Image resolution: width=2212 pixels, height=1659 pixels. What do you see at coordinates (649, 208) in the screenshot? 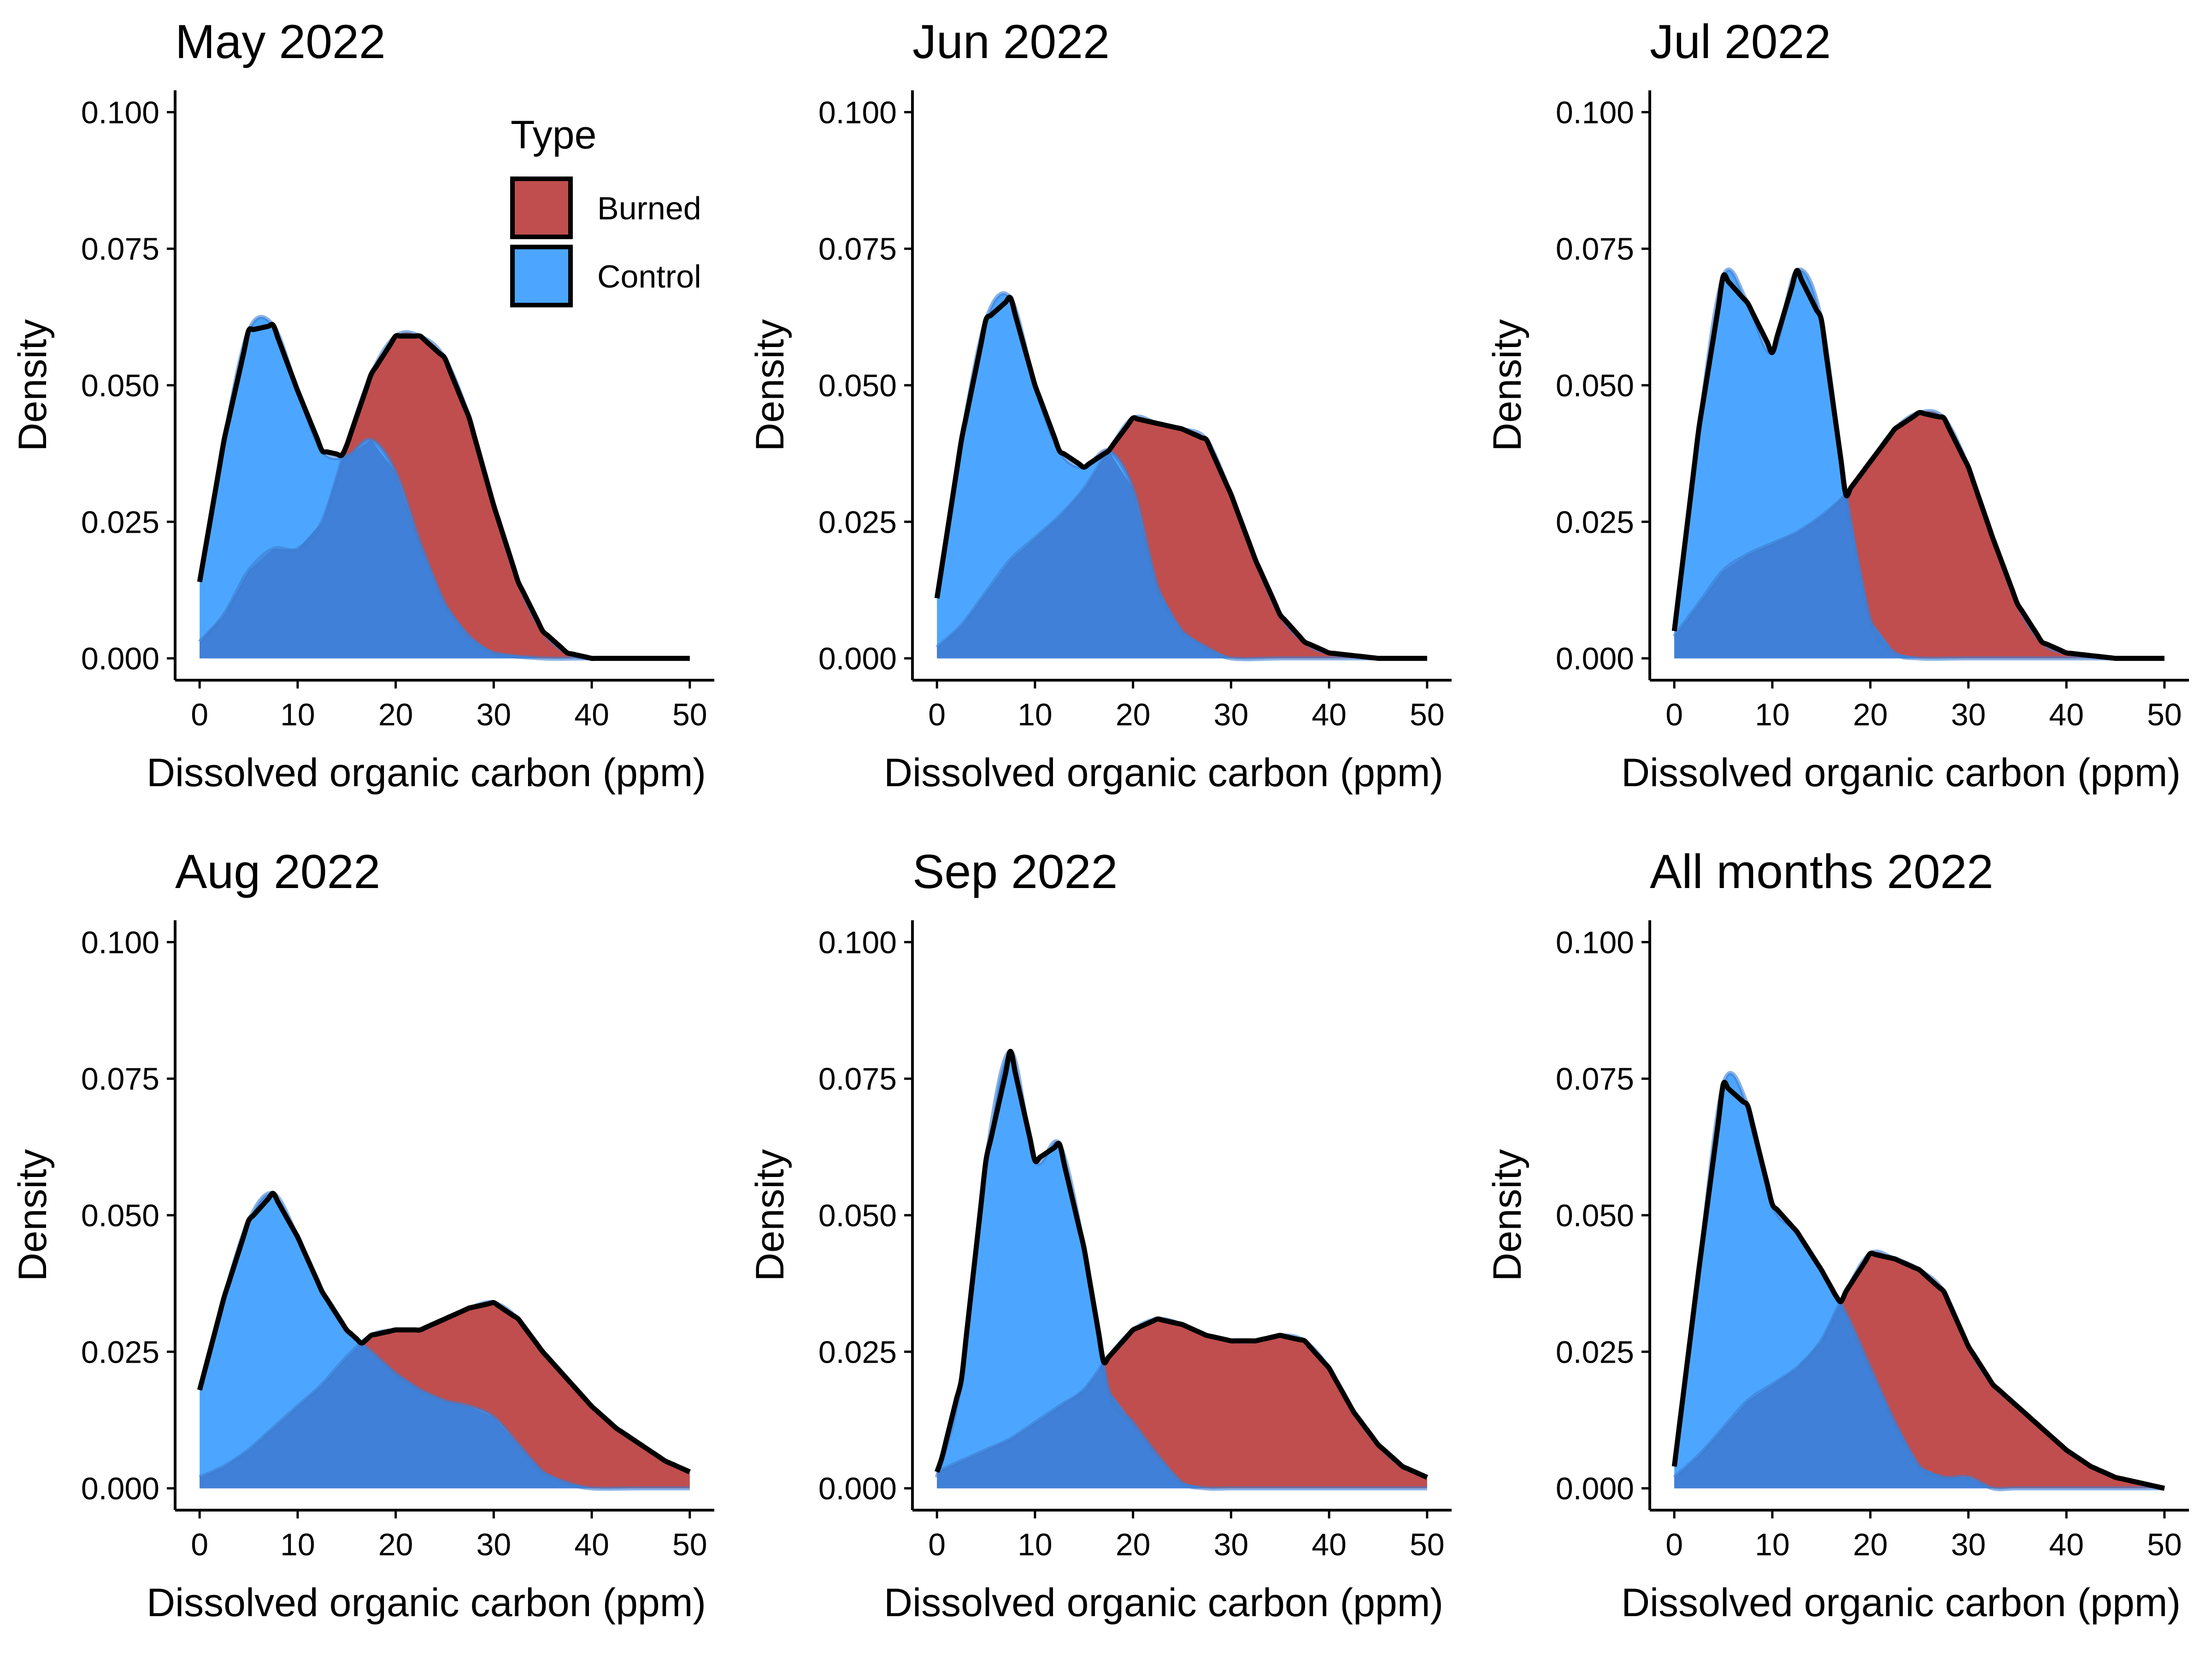
I see `legend-label-burned: Burned` at bounding box center [649, 208].